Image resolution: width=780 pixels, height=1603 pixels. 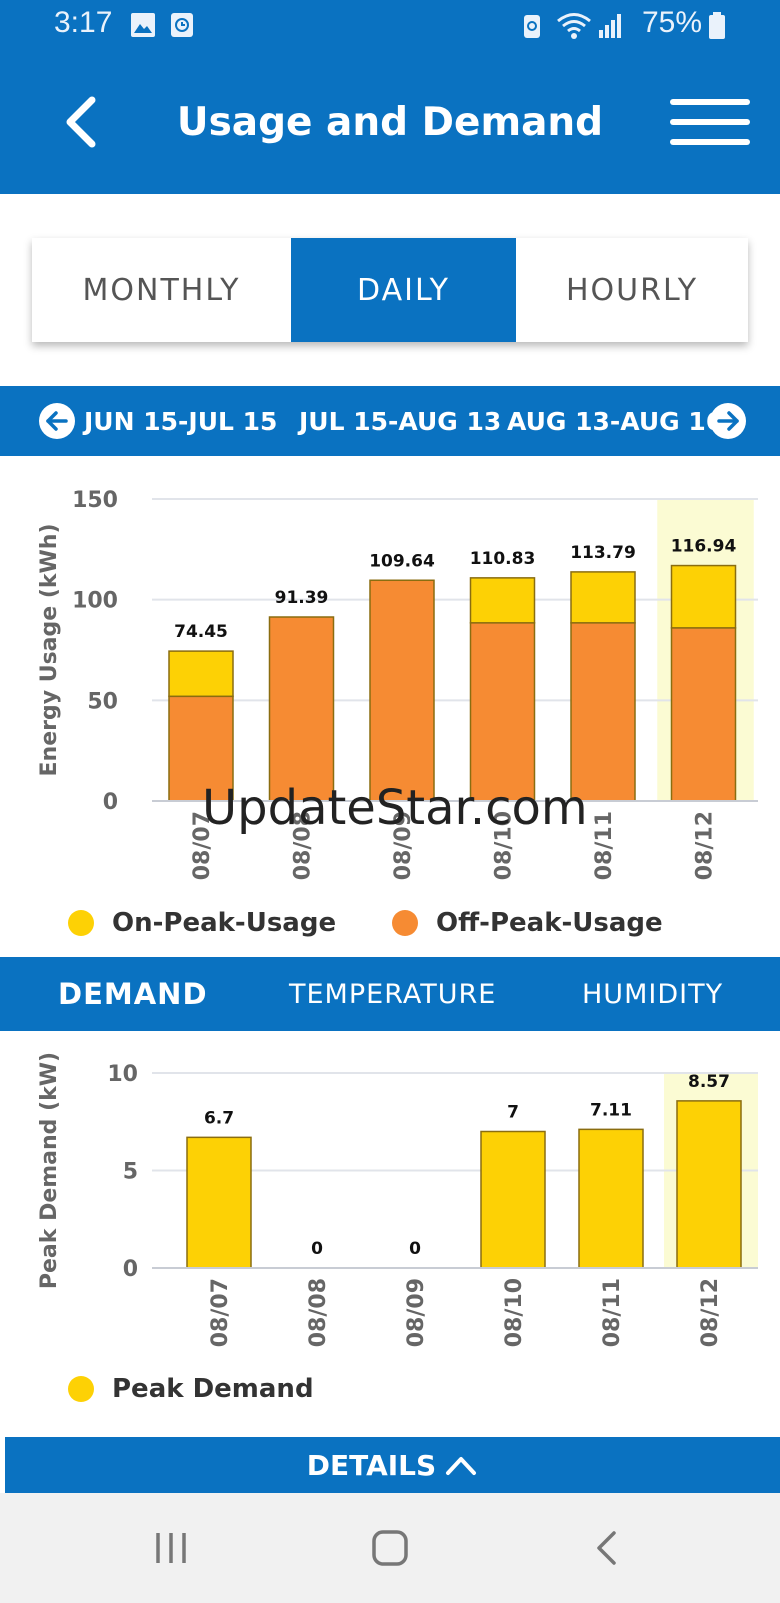 I want to click on view-segmented-control: MONTHLY DAILY HOURLY, so click(x=390, y=290).